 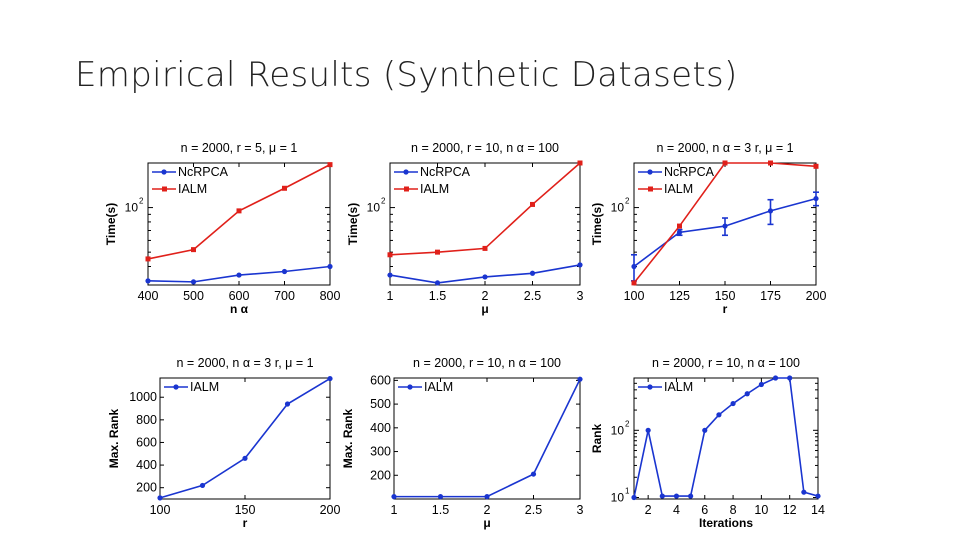 What do you see at coordinates (790, 510) in the screenshot?
I see `x-tick-label: 12` at bounding box center [790, 510].